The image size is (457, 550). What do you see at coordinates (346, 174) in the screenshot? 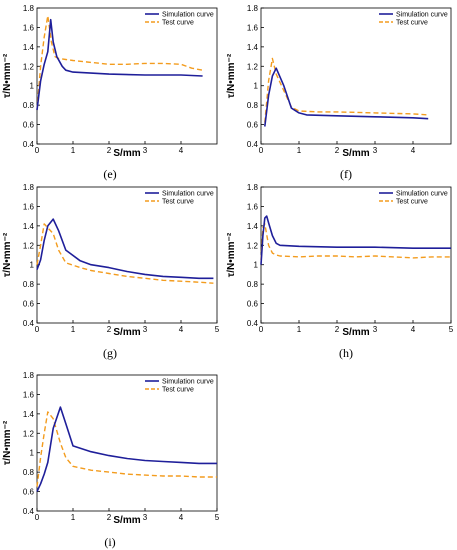
I see `panel-caption: (f)` at bounding box center [346, 174].